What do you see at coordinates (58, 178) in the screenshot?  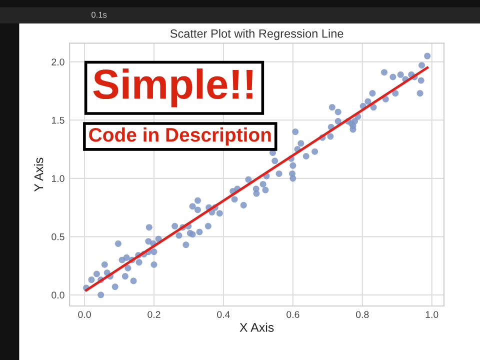 I see `y-tick-label: 1.0` at bounding box center [58, 178].